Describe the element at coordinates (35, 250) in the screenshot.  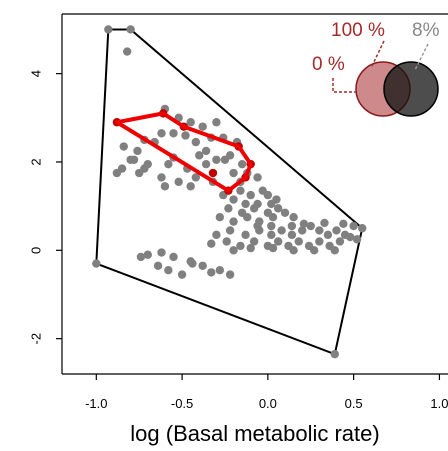
I see `y-tick-label: 0` at that location.